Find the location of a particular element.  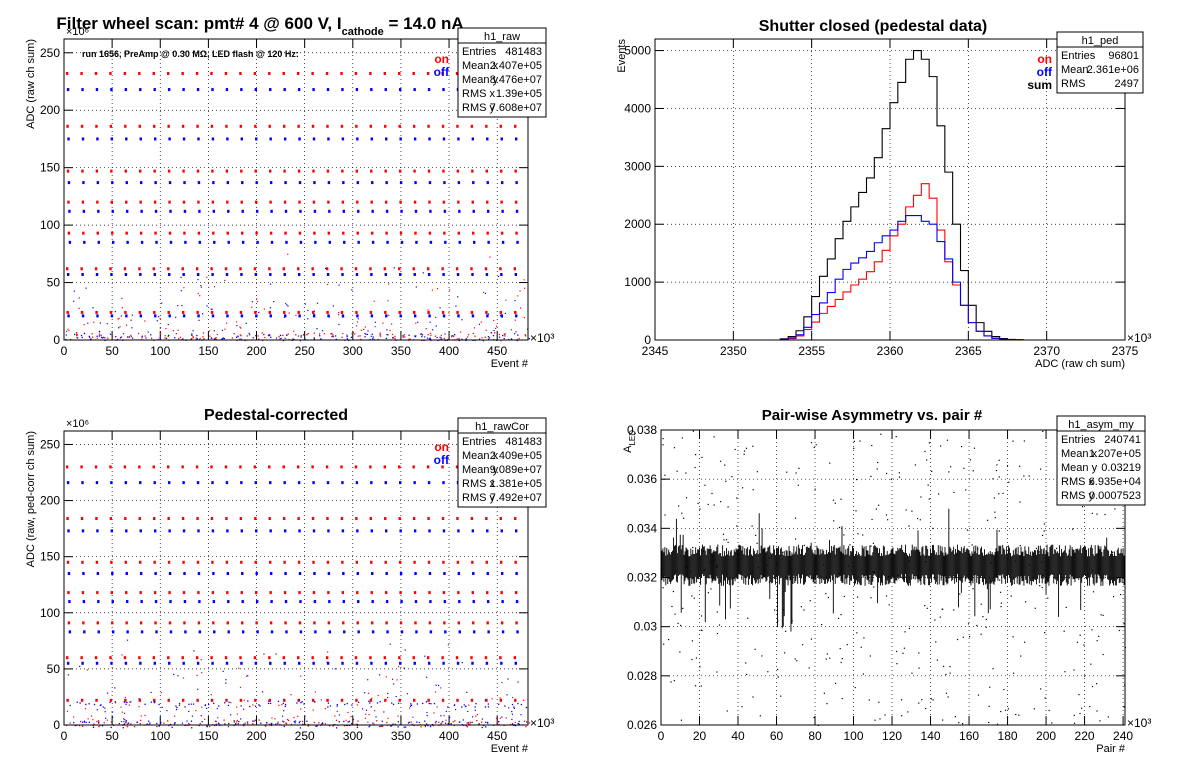

stats-key: Mean x is located at coordinates (480, 456).